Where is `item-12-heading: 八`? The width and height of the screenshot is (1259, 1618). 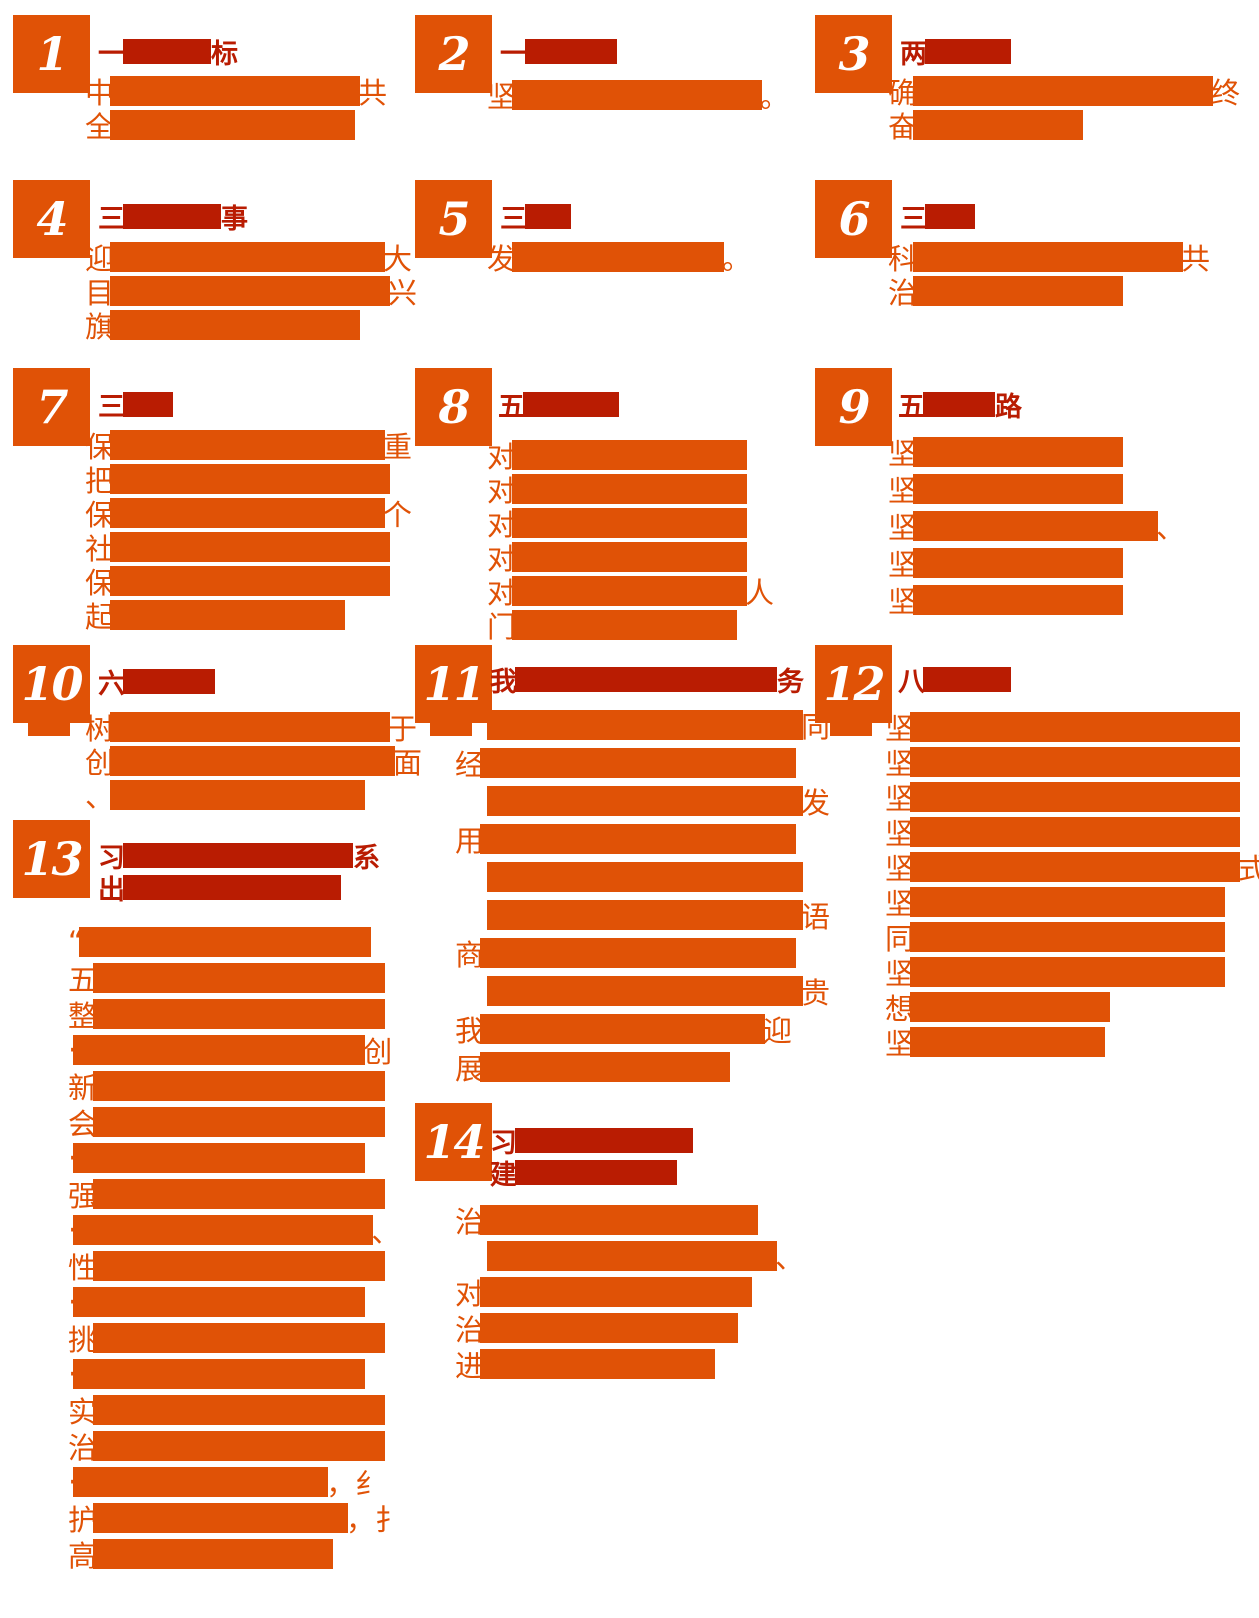
item-12-heading: 八 is located at coordinates (955, 681).